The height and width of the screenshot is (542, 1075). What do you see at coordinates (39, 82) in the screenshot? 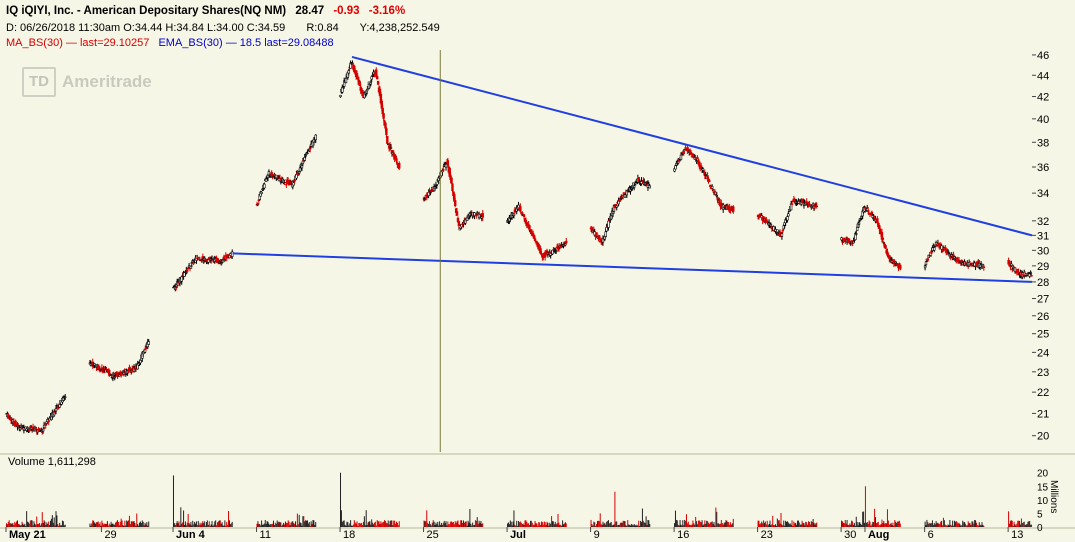
I see `logo-mark: TD` at bounding box center [39, 82].